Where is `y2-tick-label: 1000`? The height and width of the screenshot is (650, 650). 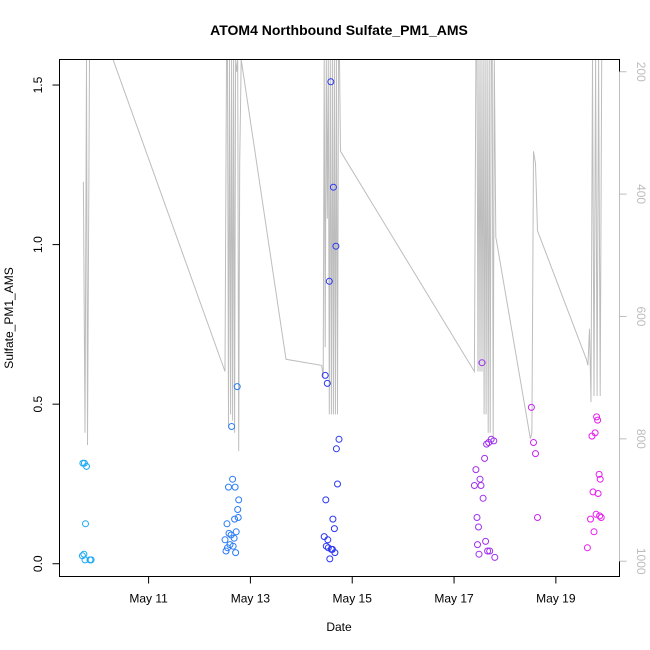 y2-tick-label: 1000 is located at coordinates (641, 561).